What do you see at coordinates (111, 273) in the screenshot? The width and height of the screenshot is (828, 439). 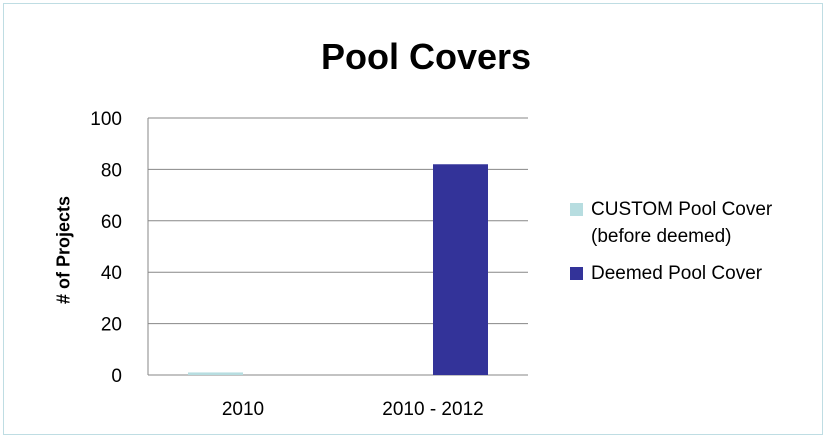 I see `y-tick-label: 40` at bounding box center [111, 273].